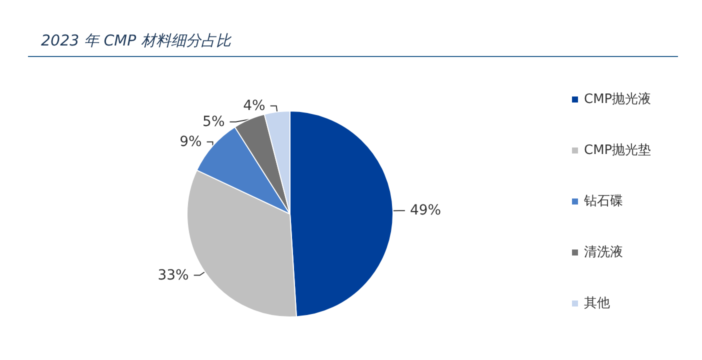 This screenshot has height=360, width=702. What do you see at coordinates (136, 41) in the screenshot?
I see `chart-title: 2023 年 CMP 材料细分占比` at bounding box center [136, 41].